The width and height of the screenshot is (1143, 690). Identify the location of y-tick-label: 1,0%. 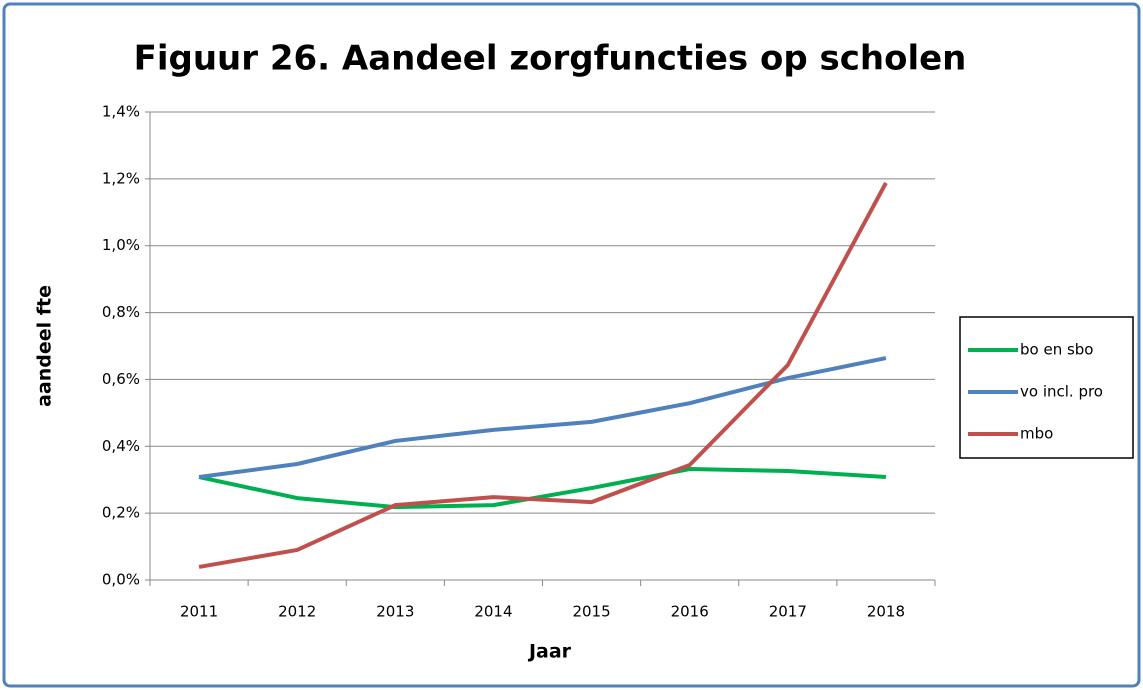
(121, 245).